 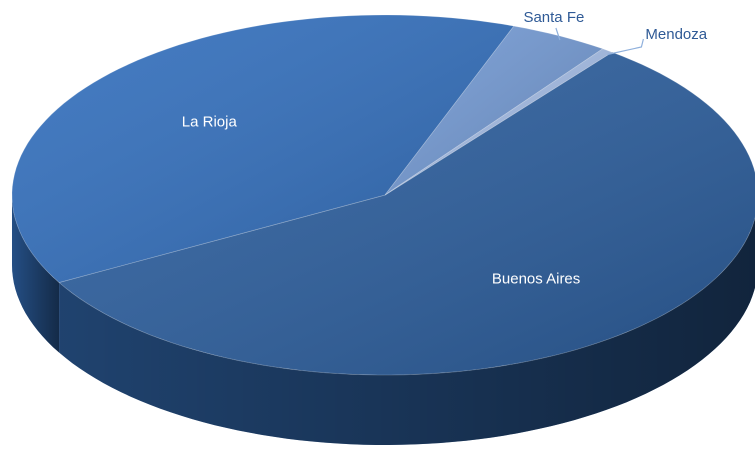 I want to click on slice-side-shade, so click(x=36, y=274).